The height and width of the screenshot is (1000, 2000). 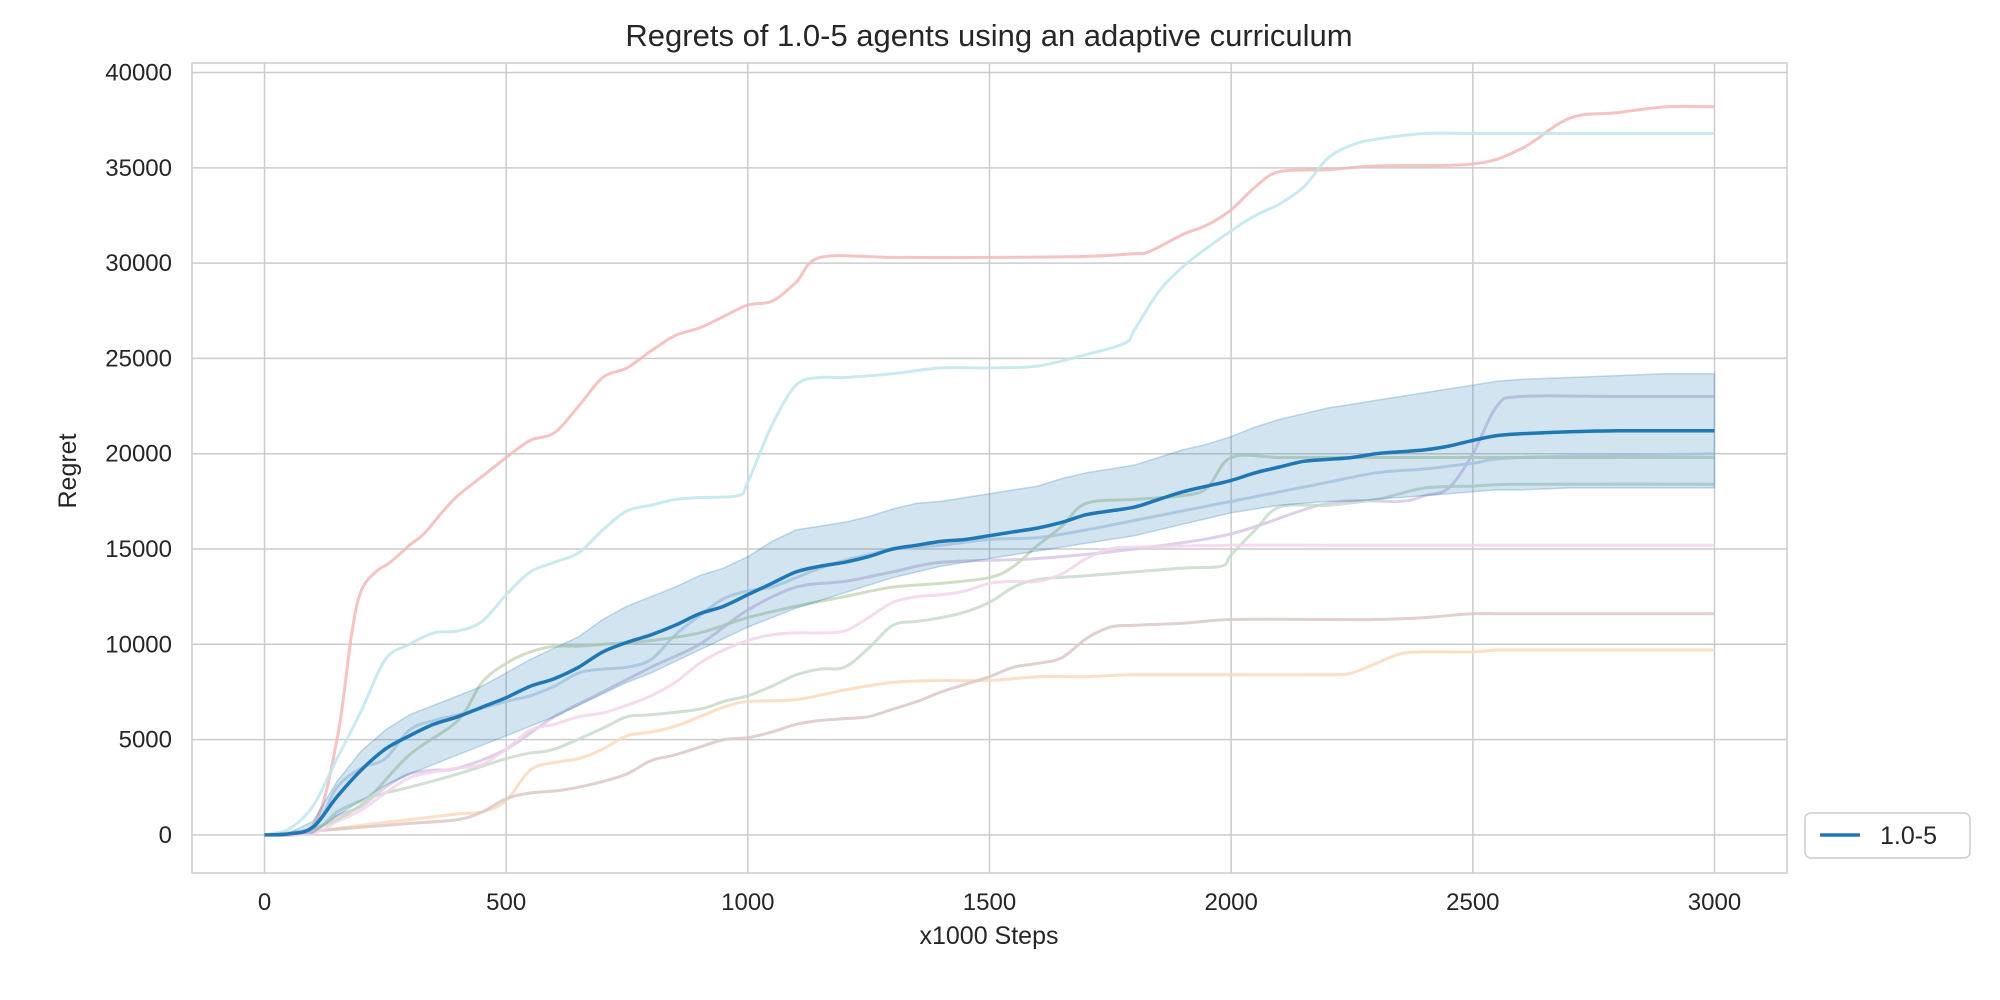 What do you see at coordinates (138, 263) in the screenshot?
I see `y-tick-label: 30000` at bounding box center [138, 263].